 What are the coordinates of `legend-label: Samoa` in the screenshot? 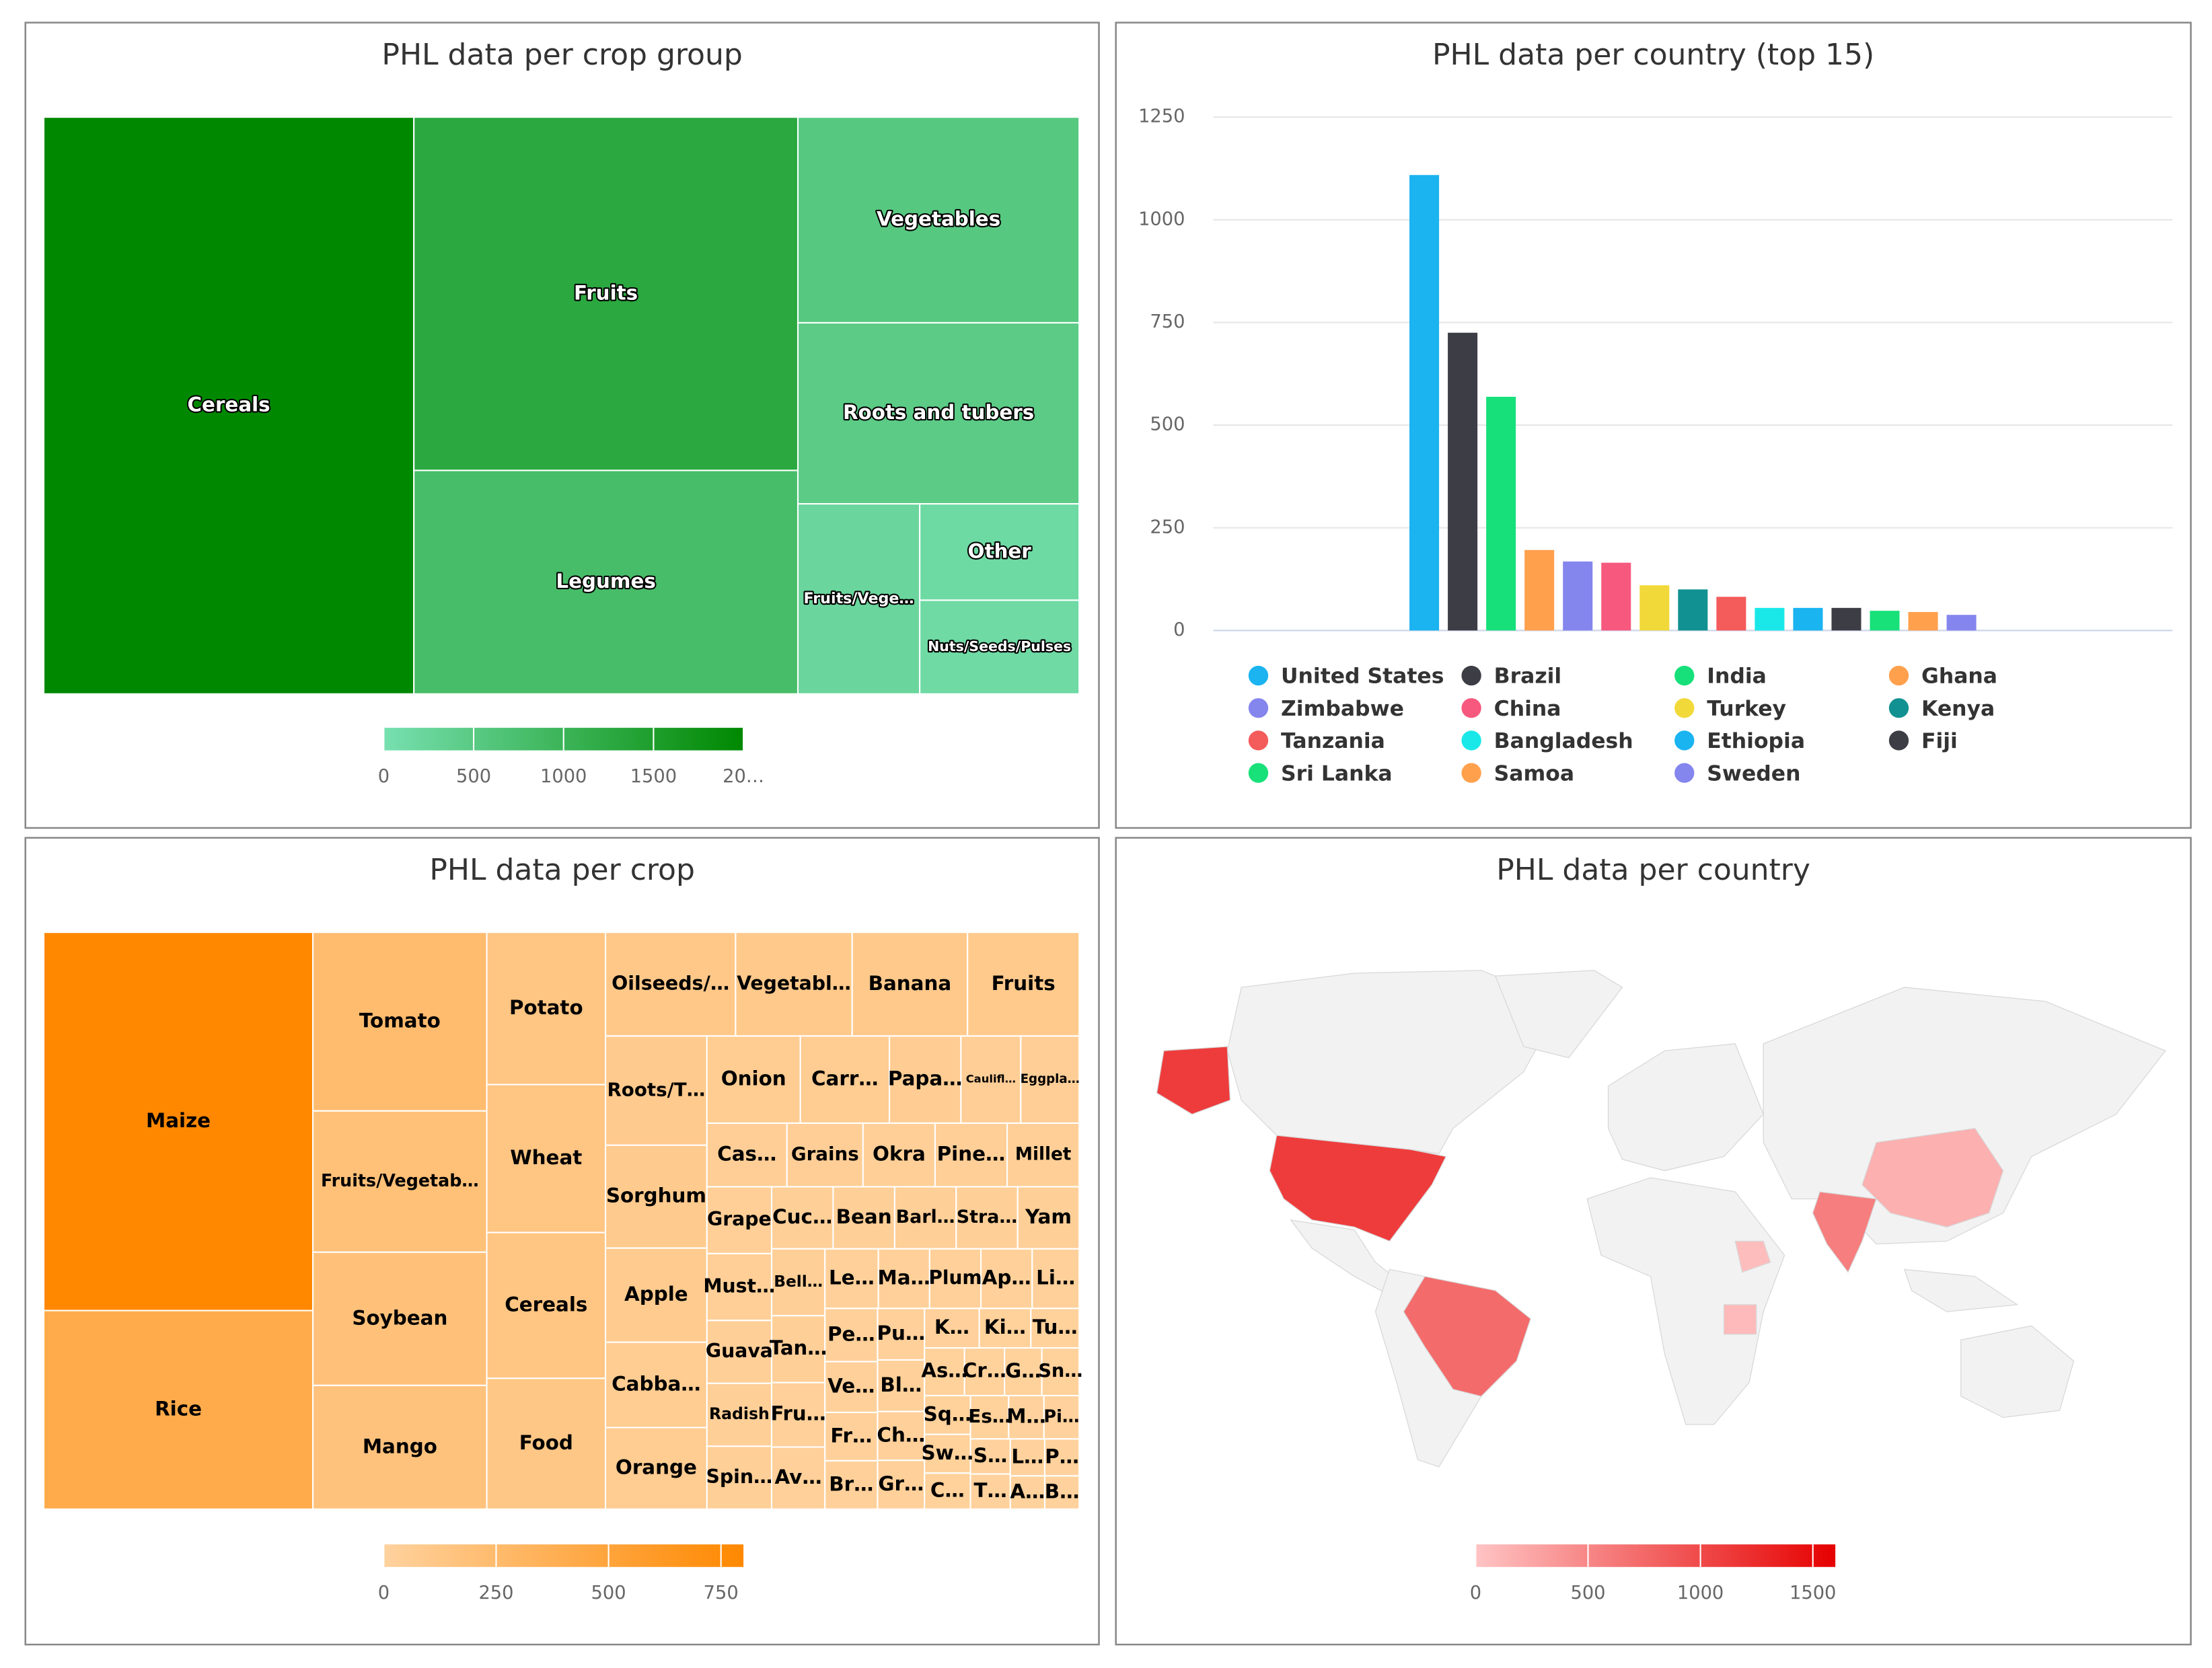 It's located at (1534, 773).